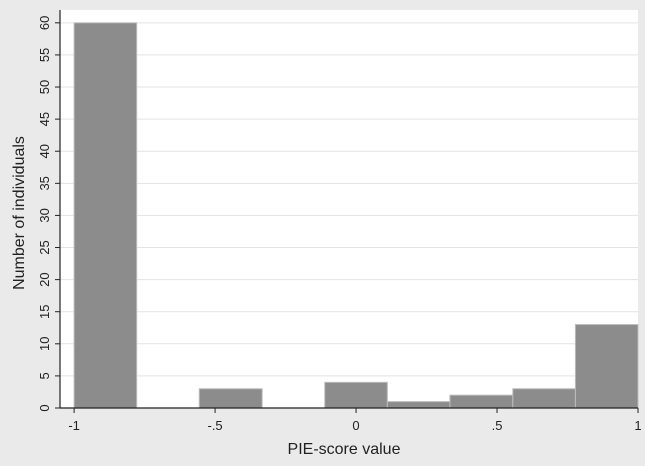 The width and height of the screenshot is (645, 466). Describe the element at coordinates (497, 425) in the screenshot. I see `x-tick-label: .5` at that location.